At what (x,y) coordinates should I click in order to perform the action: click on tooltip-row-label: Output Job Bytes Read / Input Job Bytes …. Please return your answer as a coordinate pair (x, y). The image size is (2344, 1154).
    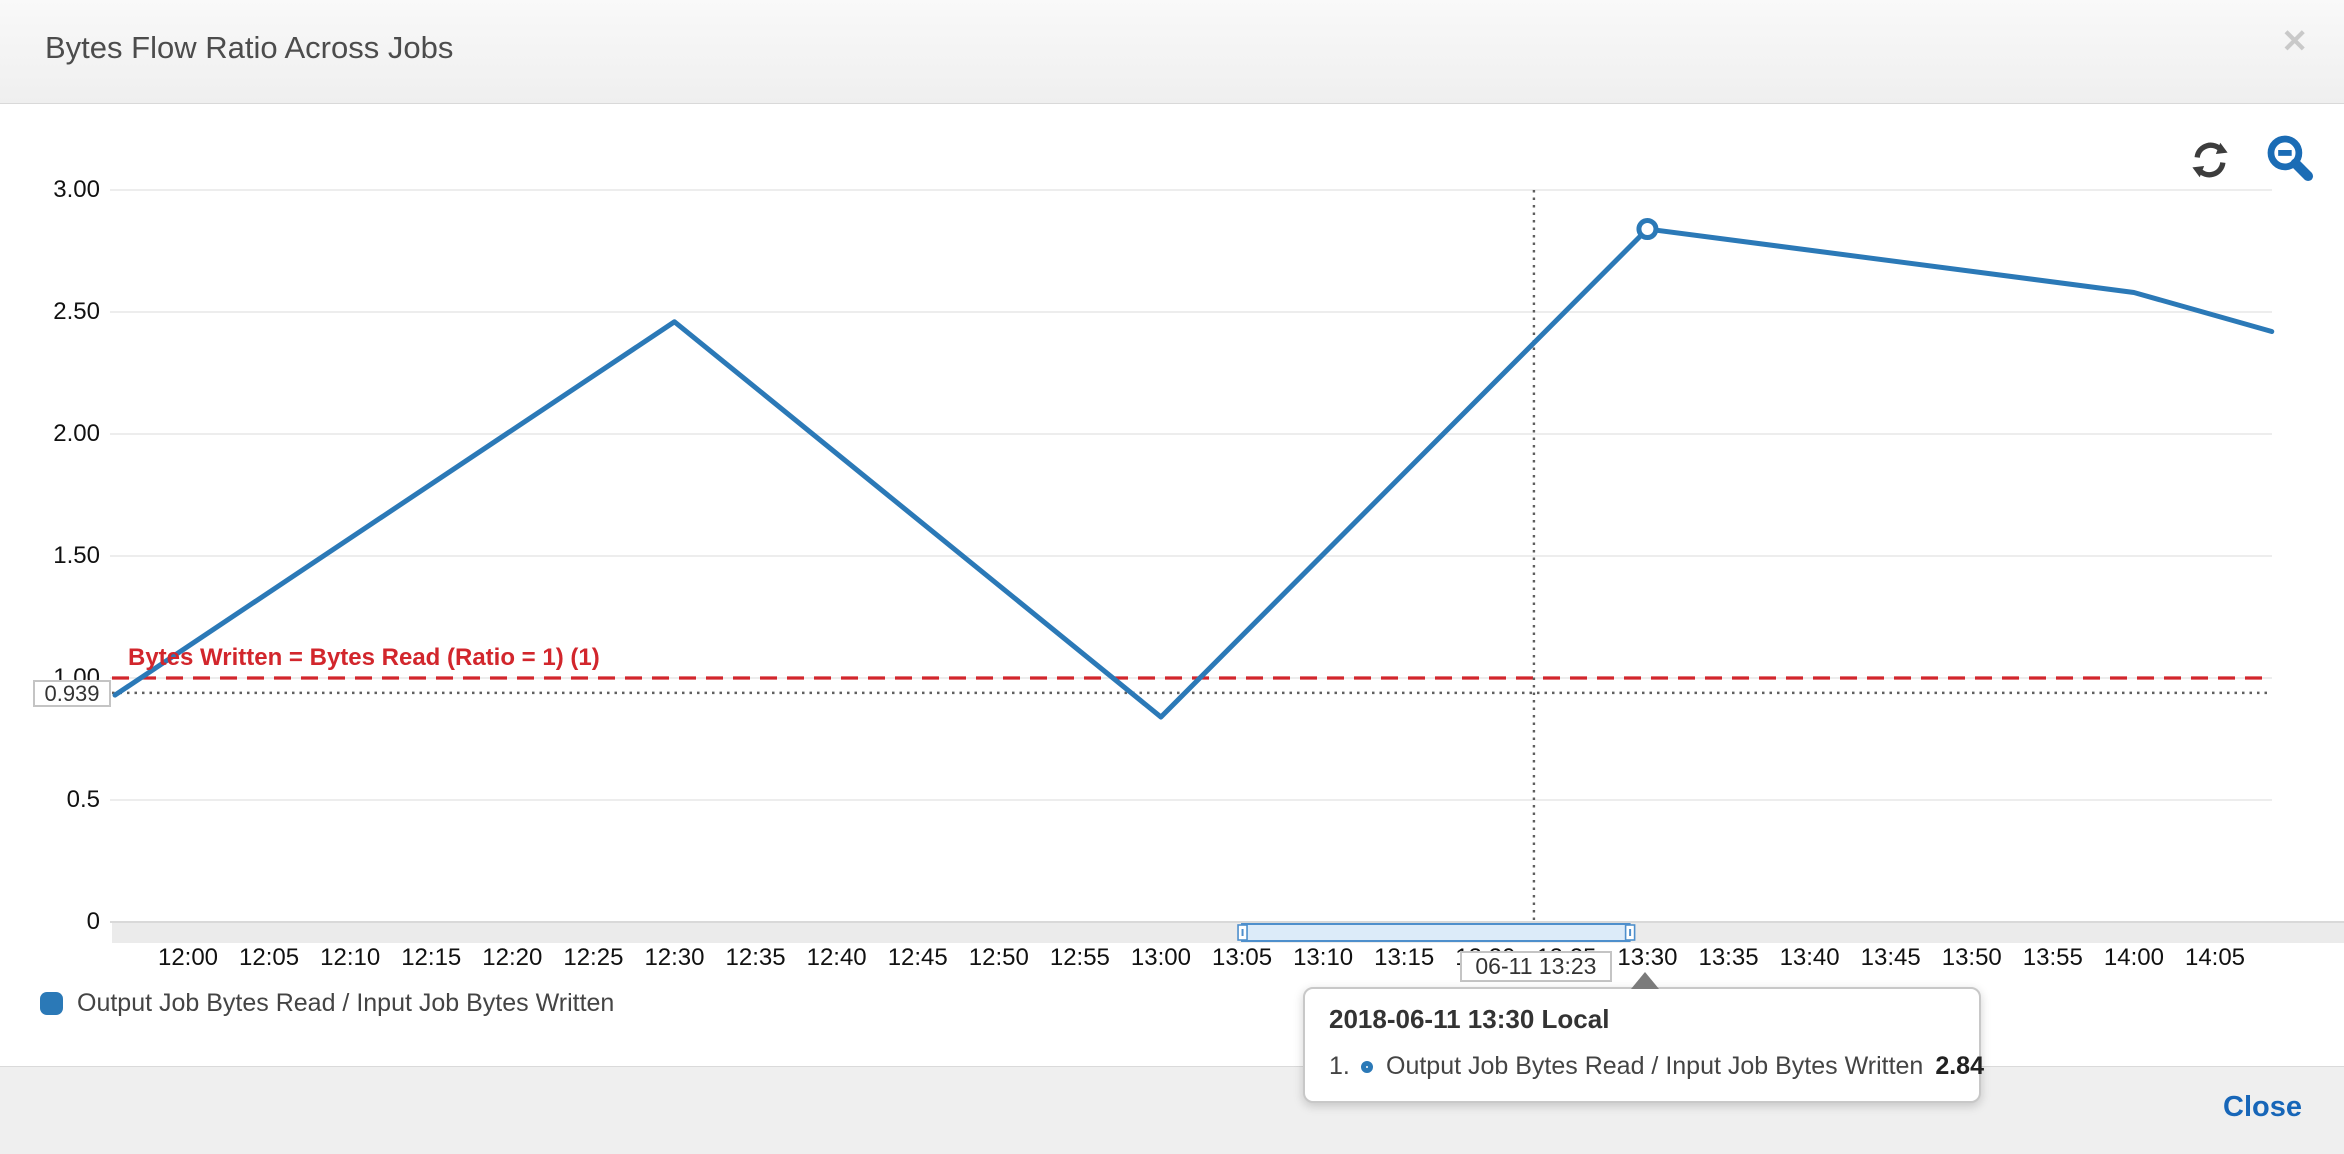
    Looking at the image, I should click on (1655, 1066).